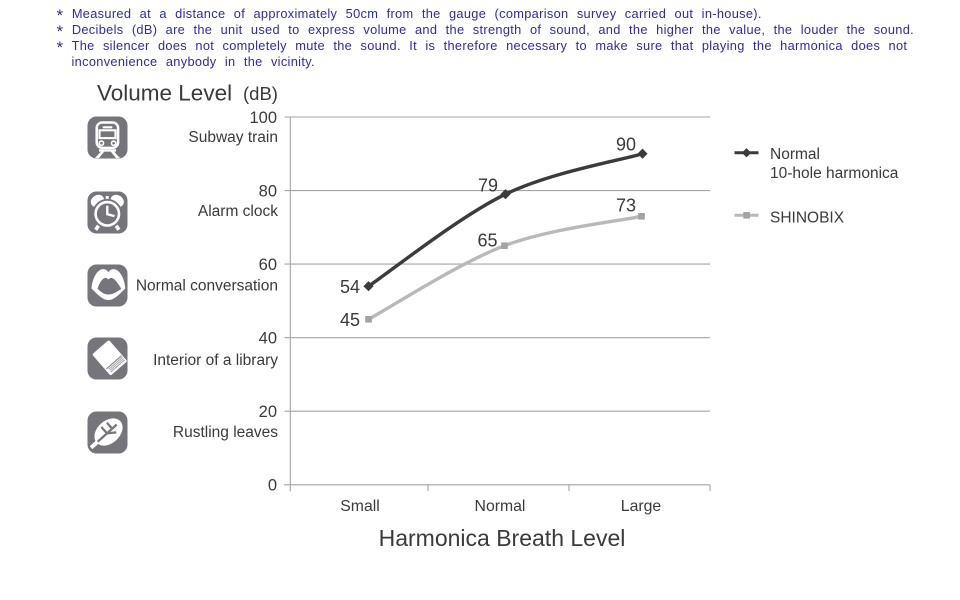 Image resolution: width=960 pixels, height=600 pixels. Describe the element at coordinates (215, 360) in the screenshot. I see `svg-text: Interior of a library` at that location.